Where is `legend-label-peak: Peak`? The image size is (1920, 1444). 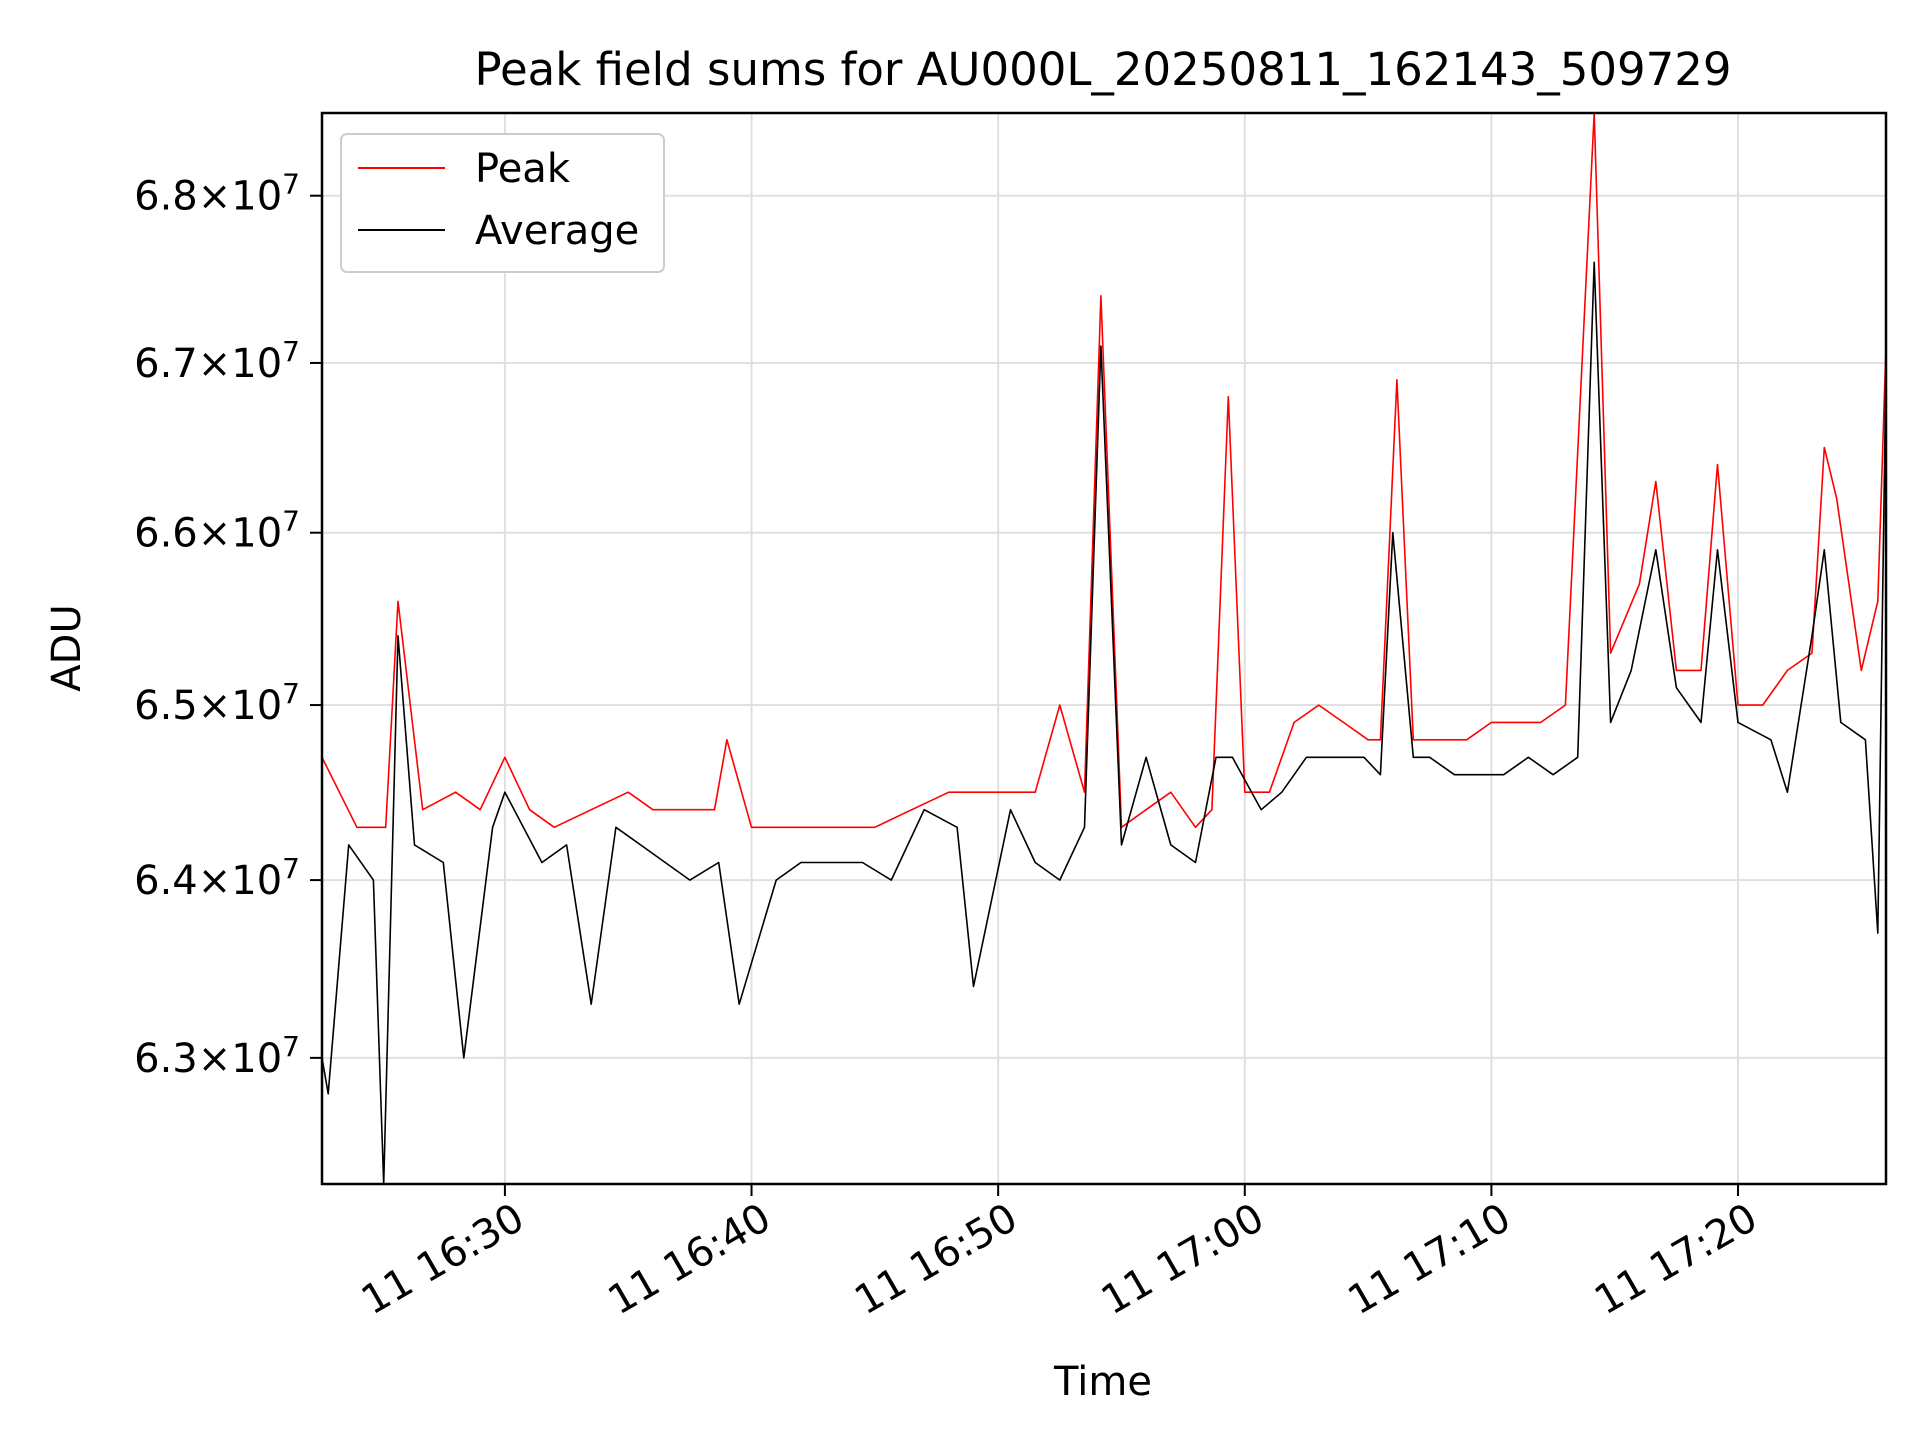
legend-label-peak: Peak is located at coordinates (523, 169).